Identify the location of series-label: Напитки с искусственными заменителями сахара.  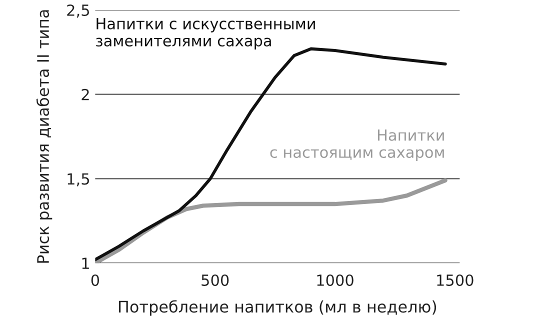
(205, 34).